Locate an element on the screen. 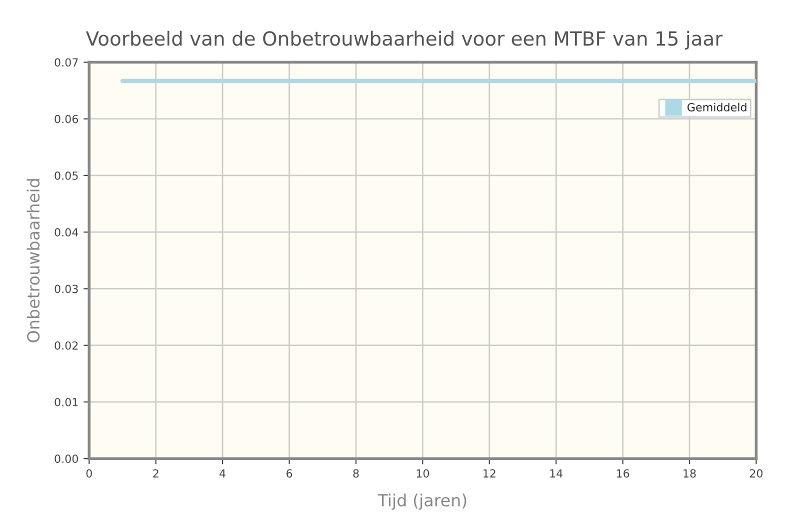 The width and height of the screenshot is (796, 532). x-tick-label: 4 is located at coordinates (223, 473).